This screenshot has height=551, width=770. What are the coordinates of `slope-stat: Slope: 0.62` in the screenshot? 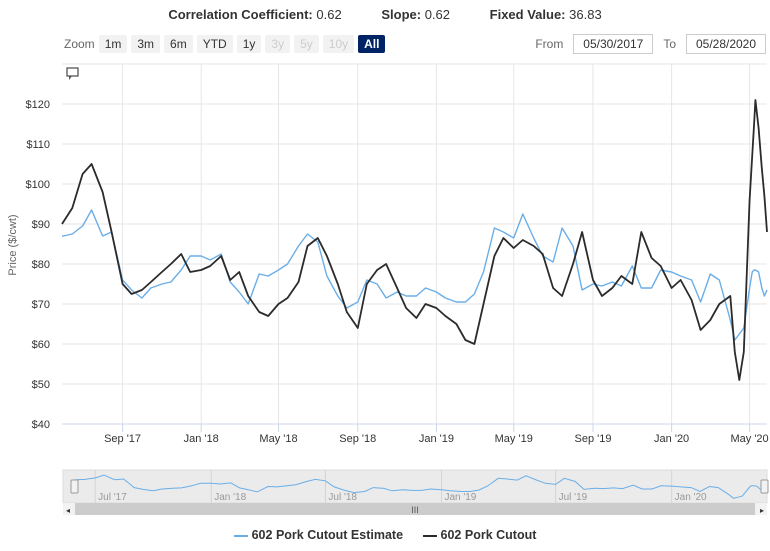 It's located at (415, 14).